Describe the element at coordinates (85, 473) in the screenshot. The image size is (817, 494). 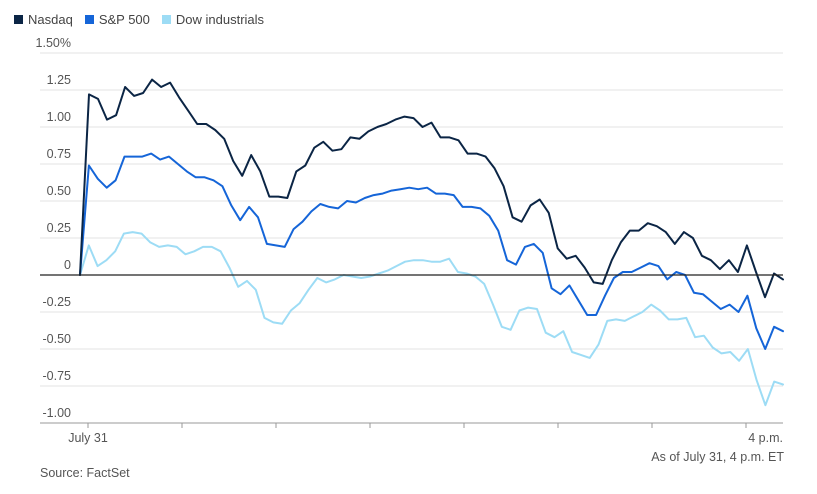
I see `source-note: Source: FactSet` at that location.